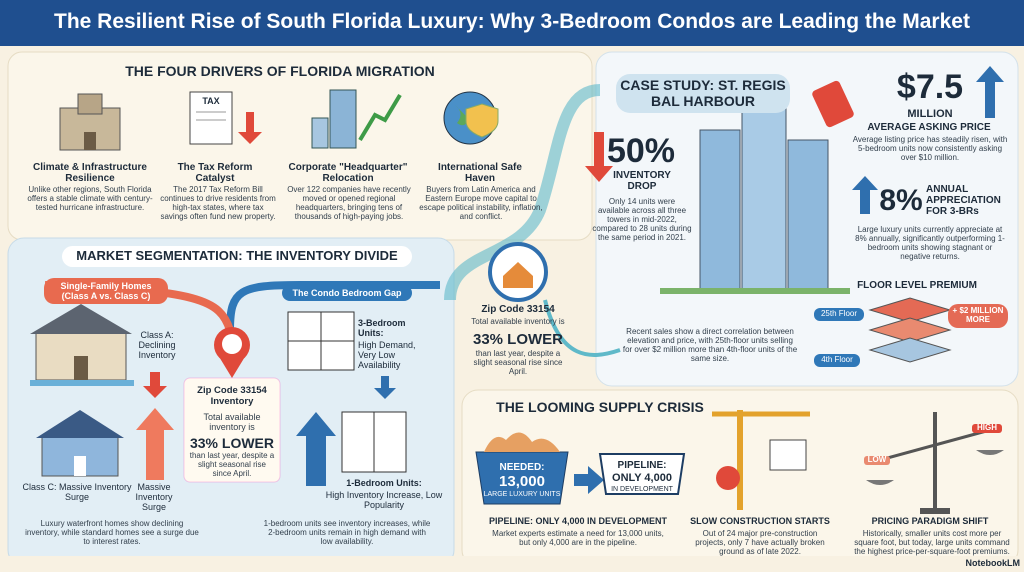 The width and height of the screenshot is (1024, 572). Describe the element at coordinates (90, 173) in the screenshot. I see `driver-title: Climate & Infrastructure Resilience` at that location.